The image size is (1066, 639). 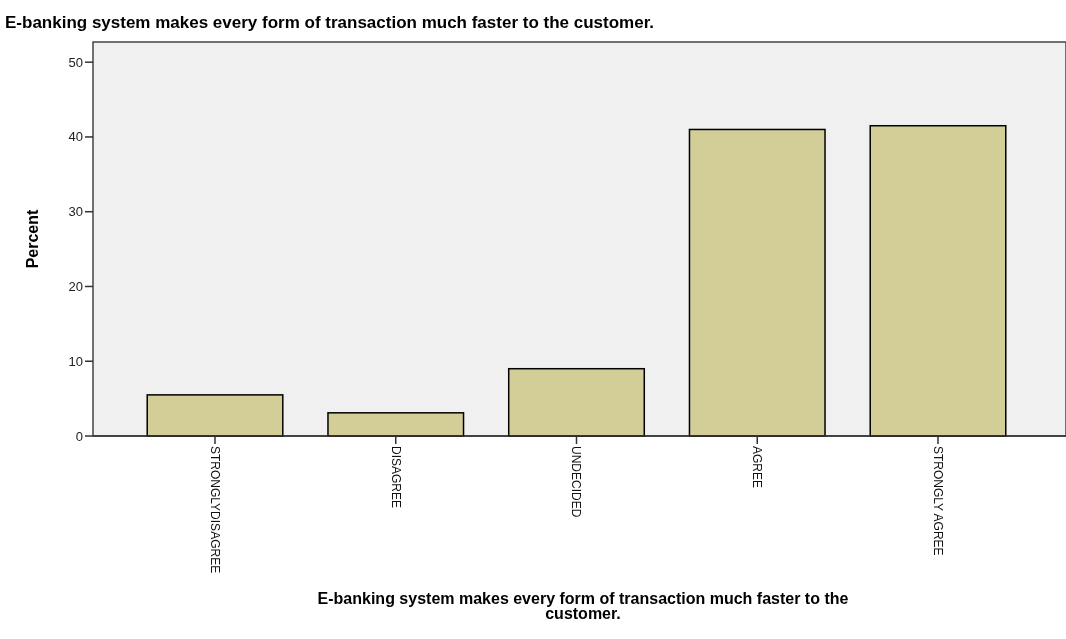 I want to click on y-tick-label: 0, so click(x=79, y=436).